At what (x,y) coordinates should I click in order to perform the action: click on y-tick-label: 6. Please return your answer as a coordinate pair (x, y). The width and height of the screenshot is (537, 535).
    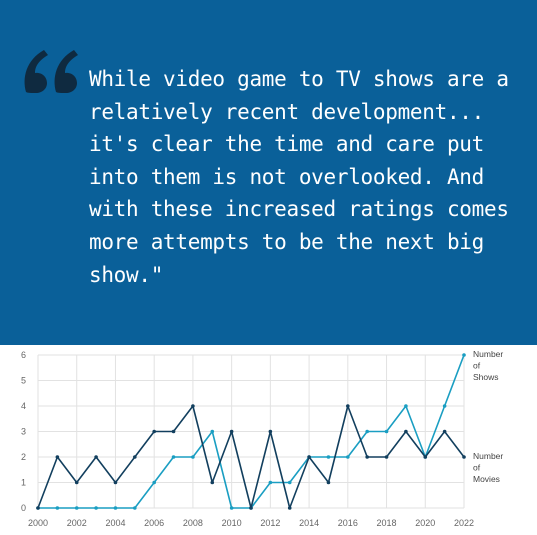
    Looking at the image, I should click on (23, 355).